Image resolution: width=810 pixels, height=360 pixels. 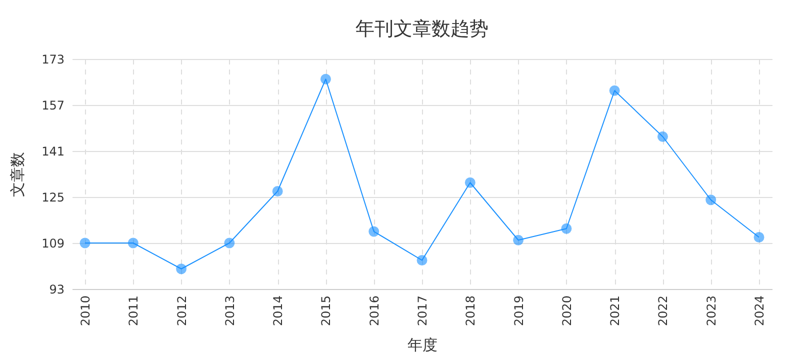 What do you see at coordinates (326, 311) in the screenshot?
I see `x-tick-label: 2015` at bounding box center [326, 311].